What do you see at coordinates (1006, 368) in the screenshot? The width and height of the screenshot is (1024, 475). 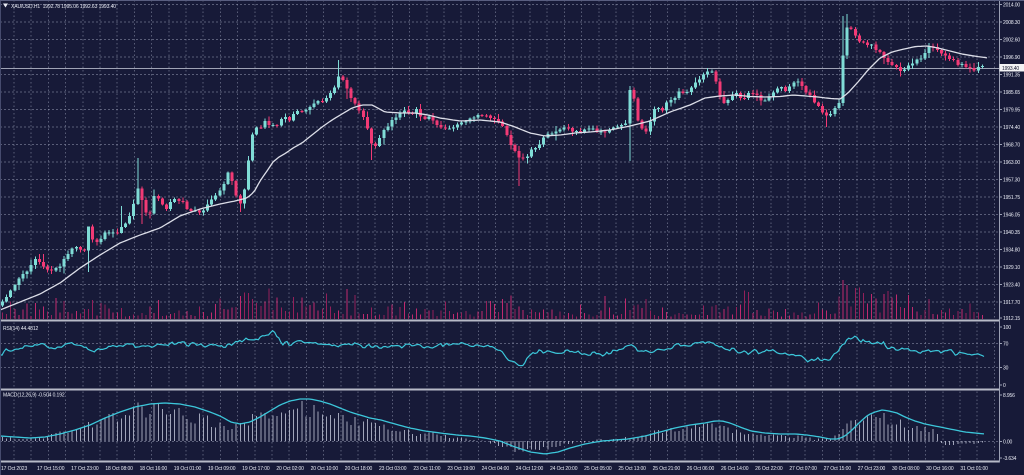 I see `svg-text: 30` at bounding box center [1006, 368].